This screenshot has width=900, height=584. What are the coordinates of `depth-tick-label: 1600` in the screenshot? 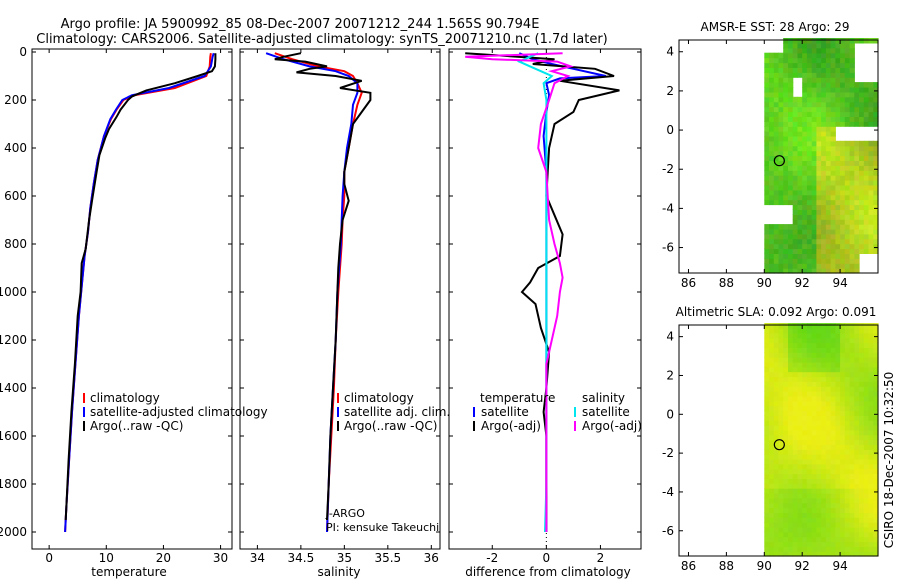 It's located at (13, 436).